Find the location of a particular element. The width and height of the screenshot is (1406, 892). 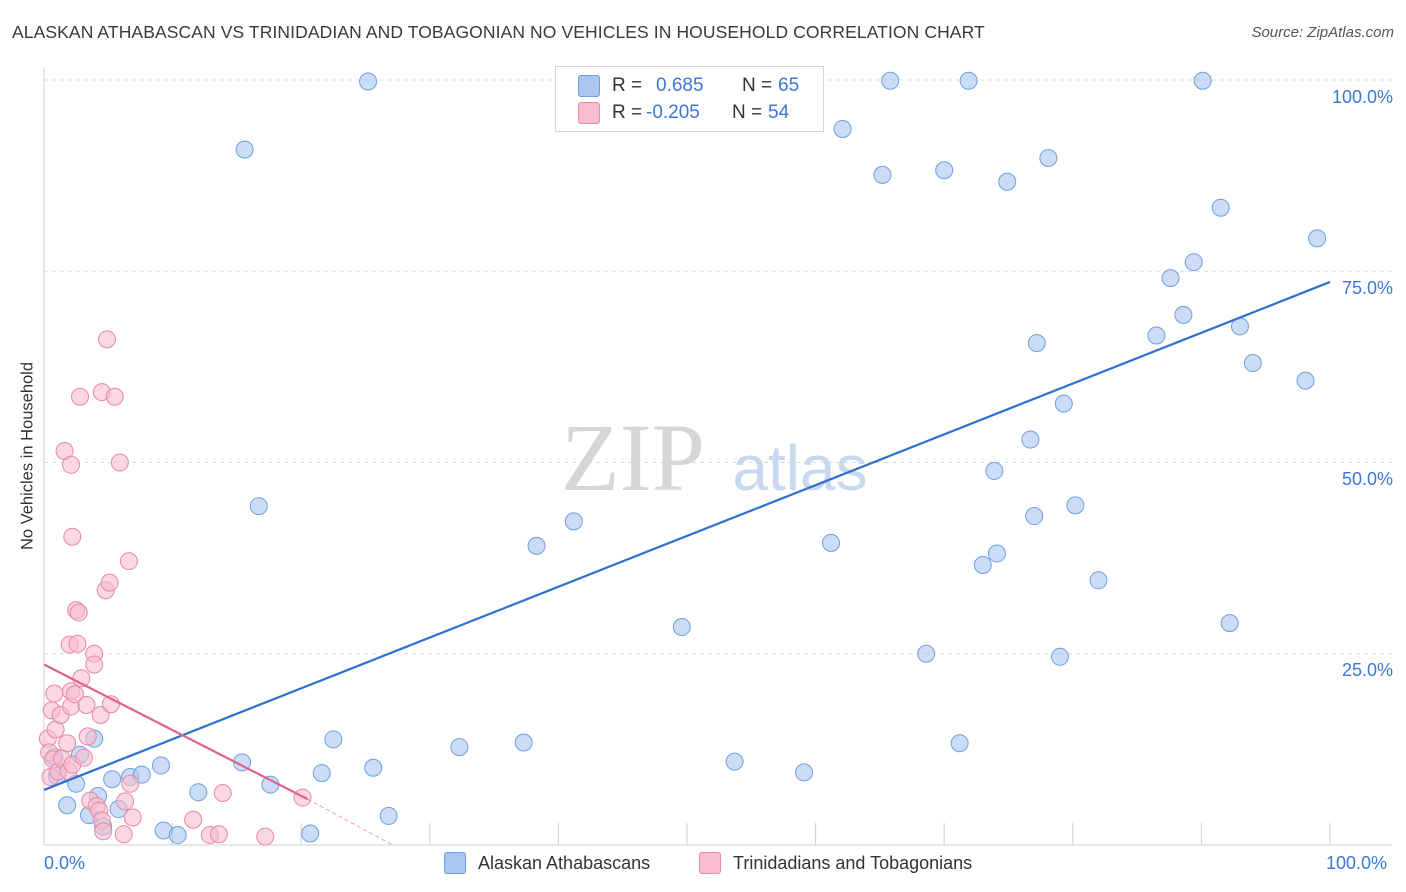

bottom-legend-label: Trinidadians and Tobagonians is located at coordinates (853, 862).